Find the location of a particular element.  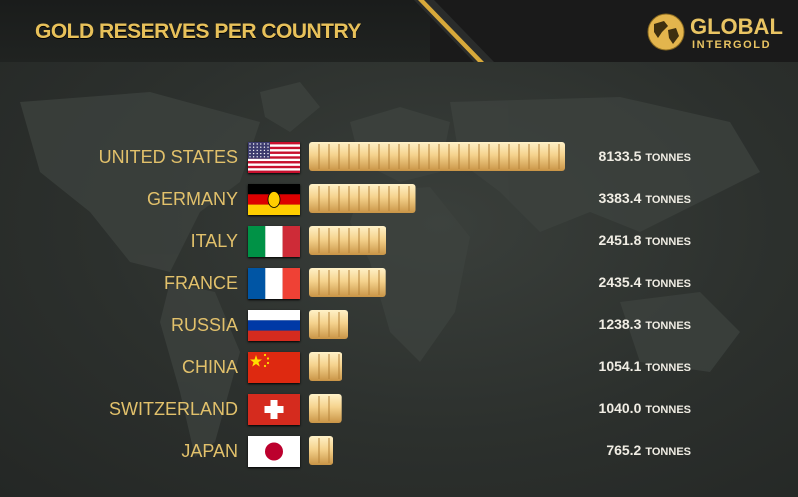

country-label: RUSSIA is located at coordinates (204, 325).